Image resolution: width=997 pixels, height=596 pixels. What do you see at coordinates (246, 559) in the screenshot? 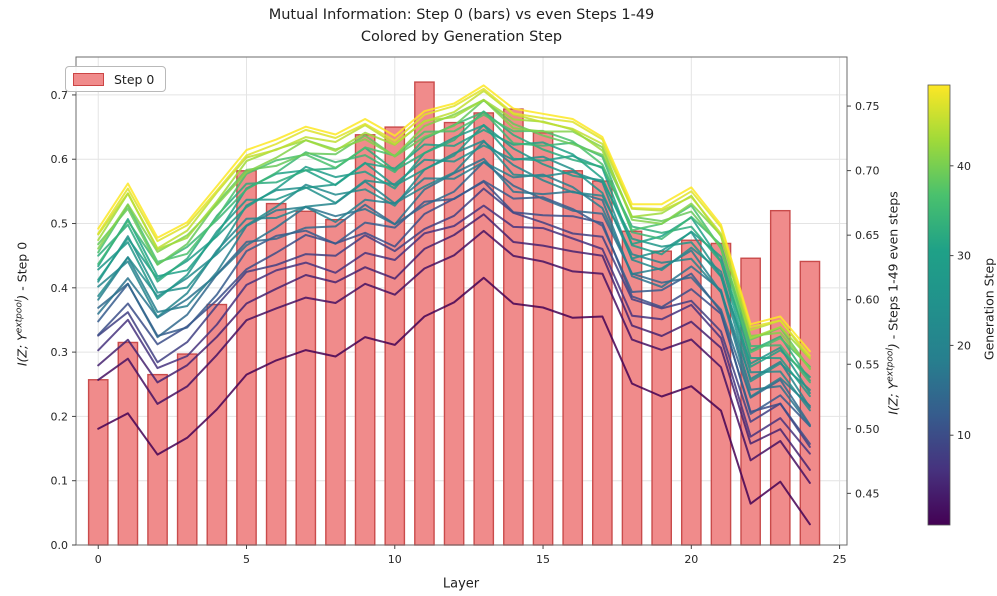
I see `x-tick-label: 5` at bounding box center [246, 559].